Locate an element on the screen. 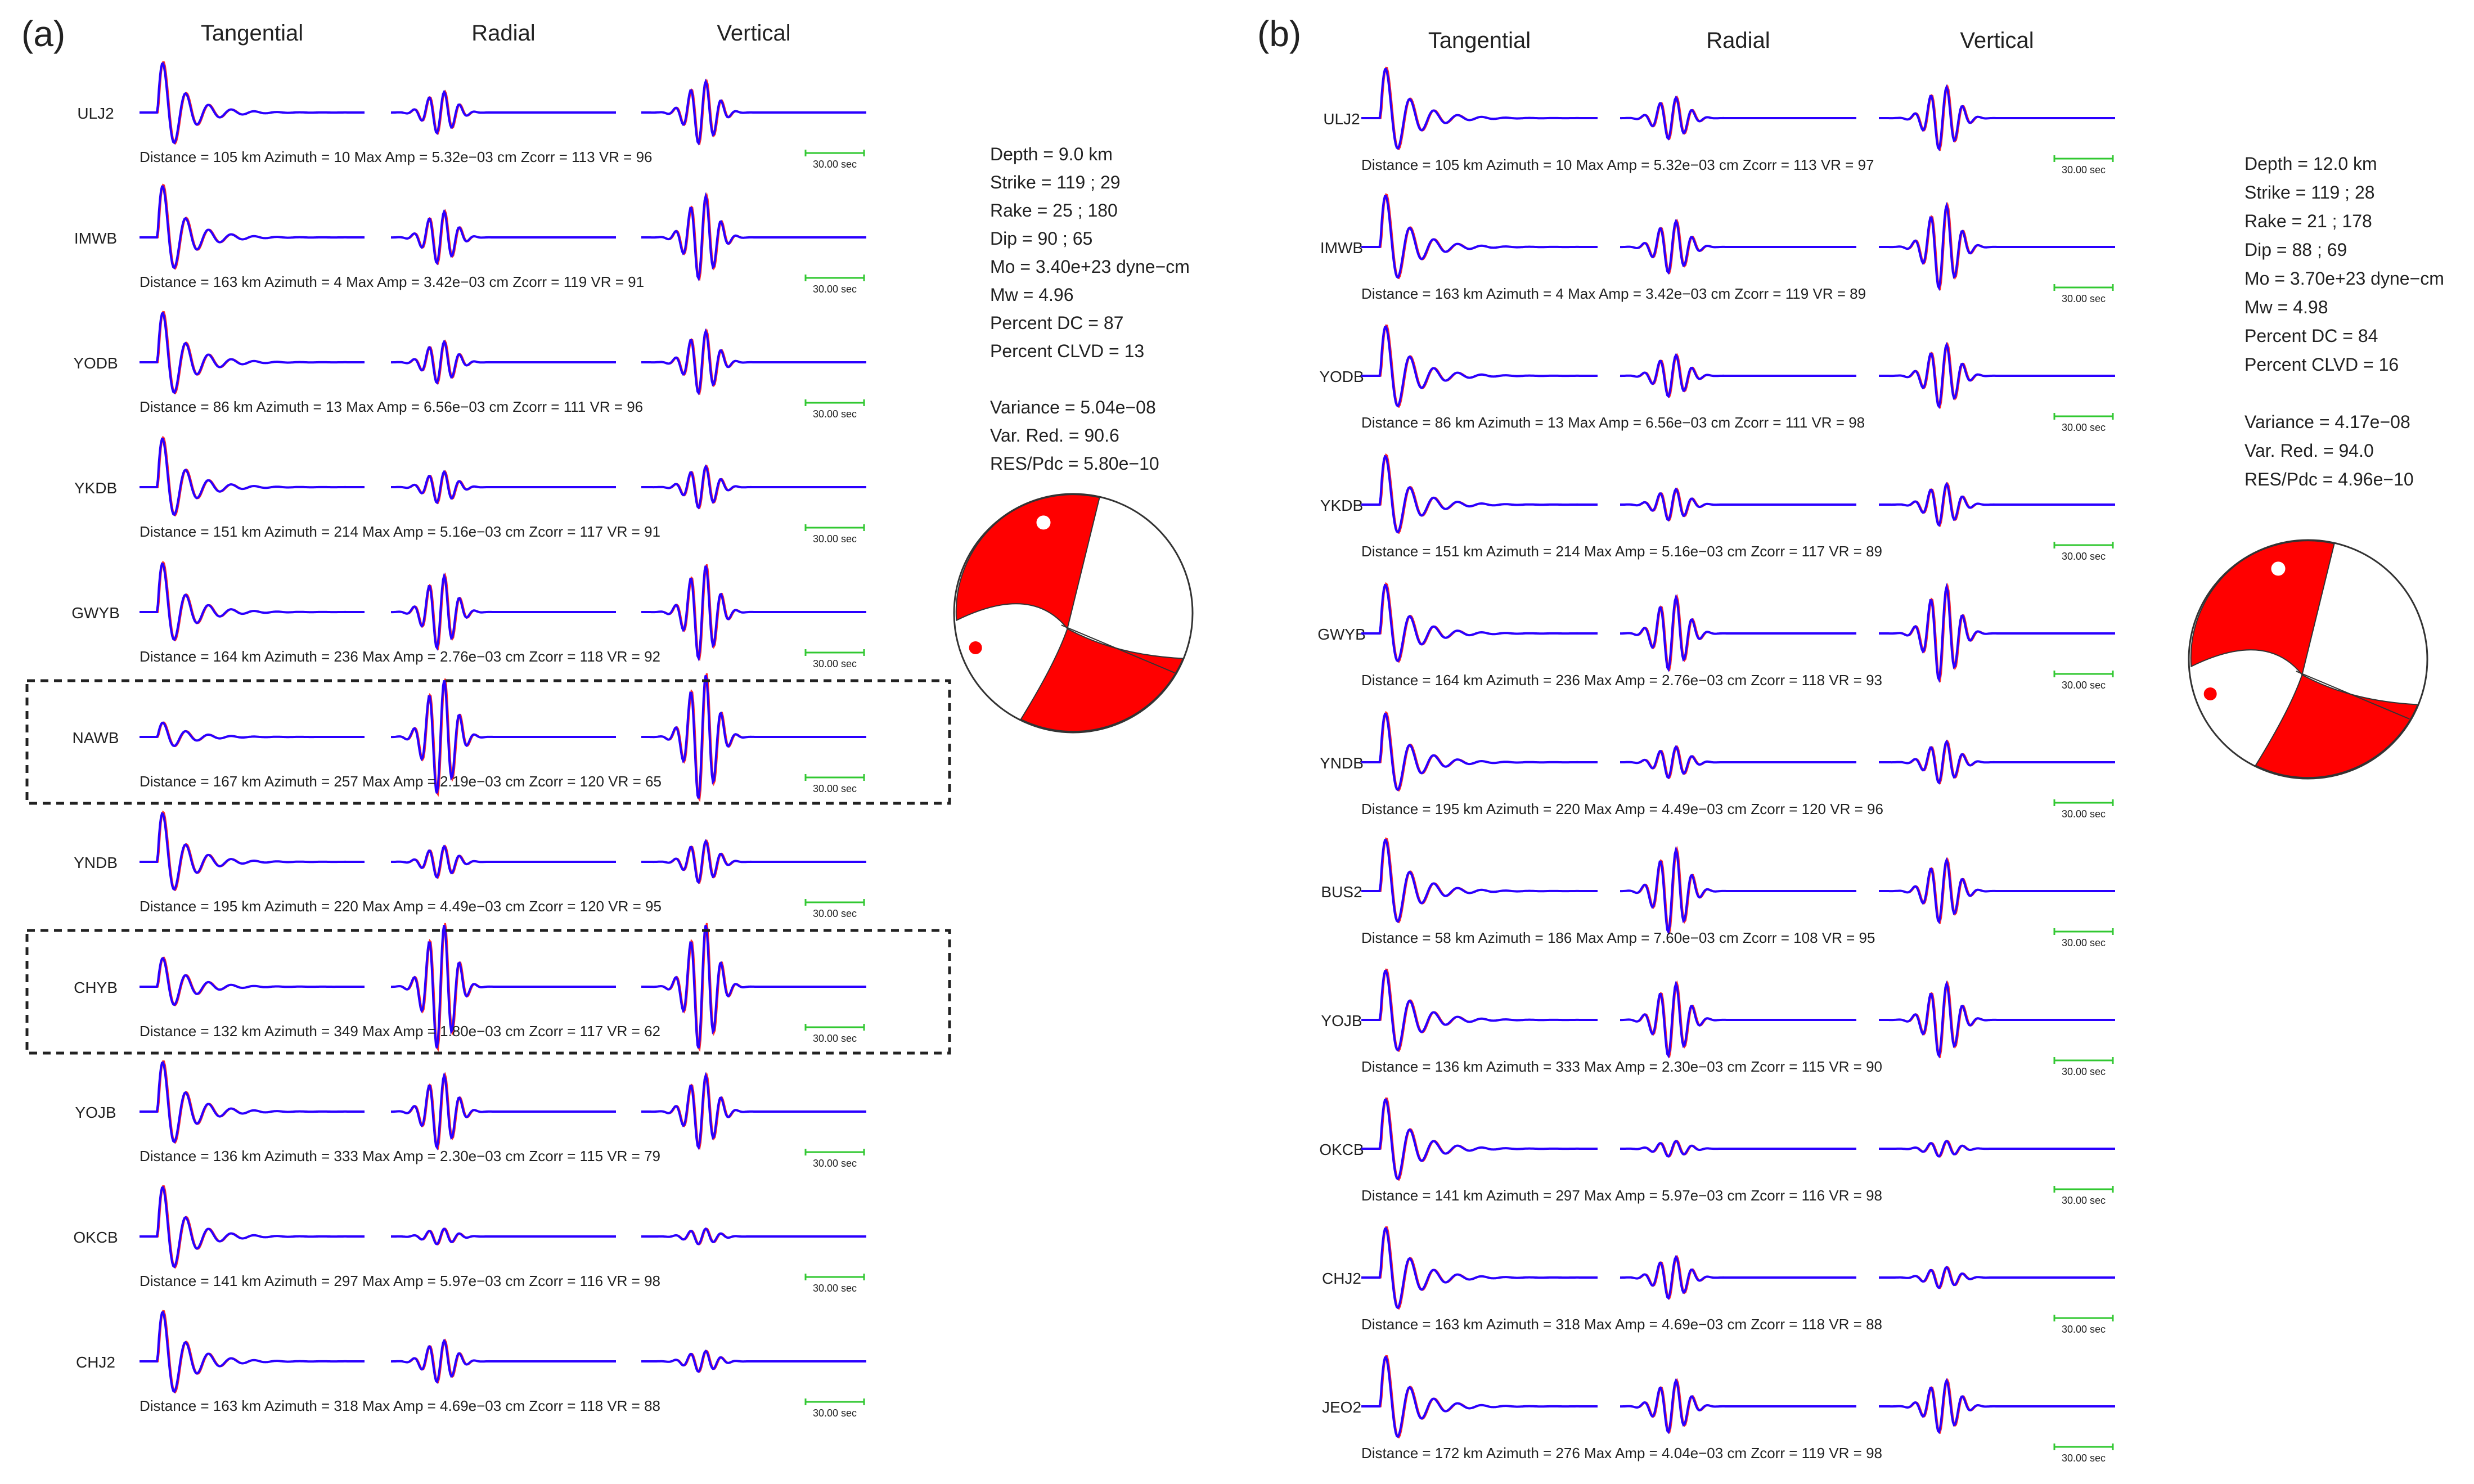  solution-res-pdc: RES/Pdc = 5.80e−10 is located at coordinates (1074, 463).